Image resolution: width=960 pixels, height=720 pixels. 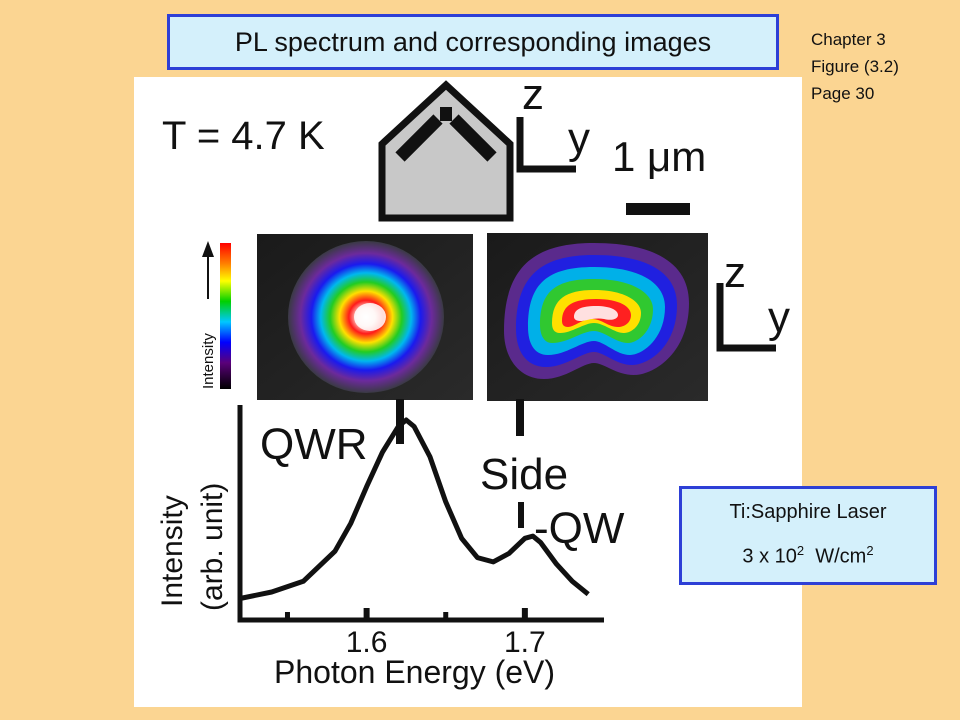 What do you see at coordinates (870, 550) in the screenshot?
I see `laser-unit-exponent: 2` at bounding box center [870, 550].